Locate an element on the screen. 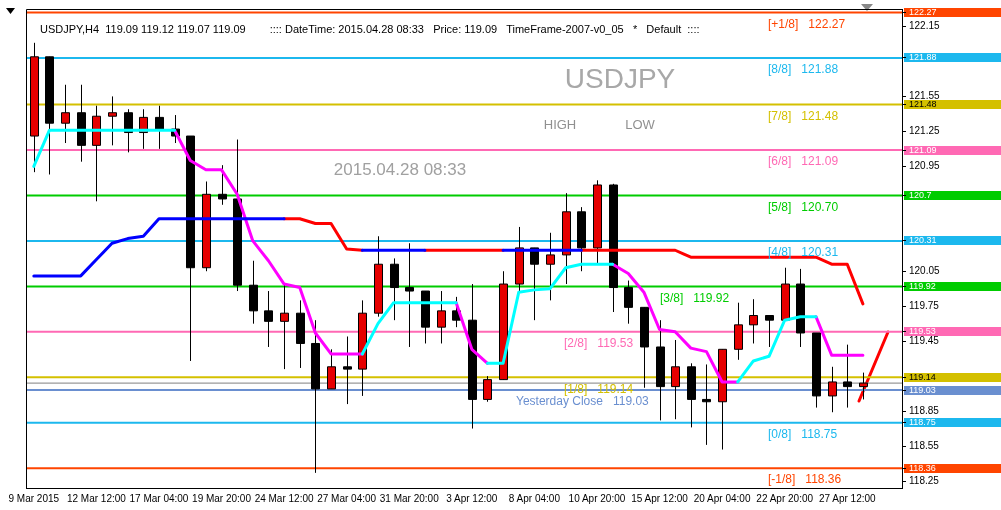 The height and width of the screenshot is (510, 1001). y-tick-label: 118.36 is located at coordinates (922, 467).